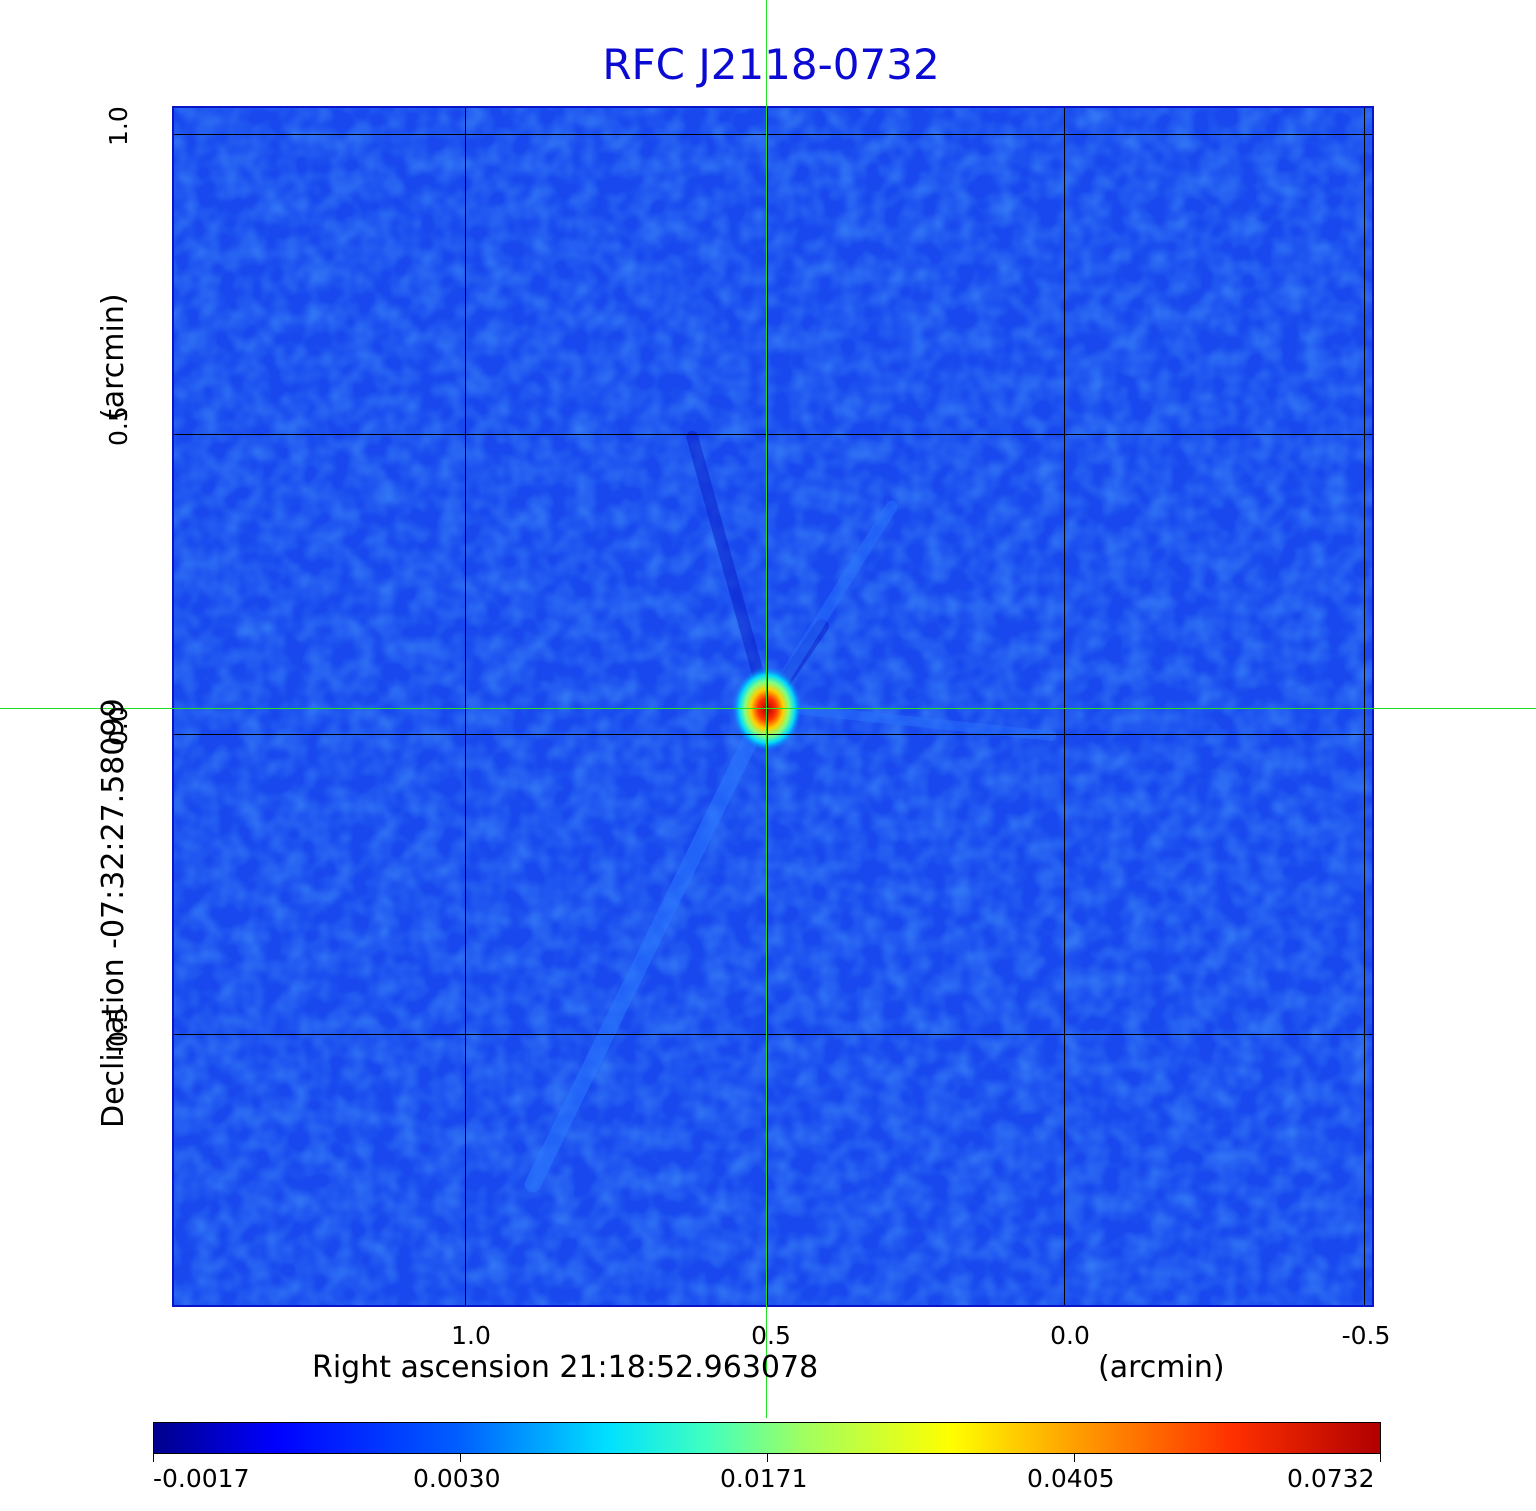  I want to click on x-axis-unit: (arcmin), so click(1161, 1367).